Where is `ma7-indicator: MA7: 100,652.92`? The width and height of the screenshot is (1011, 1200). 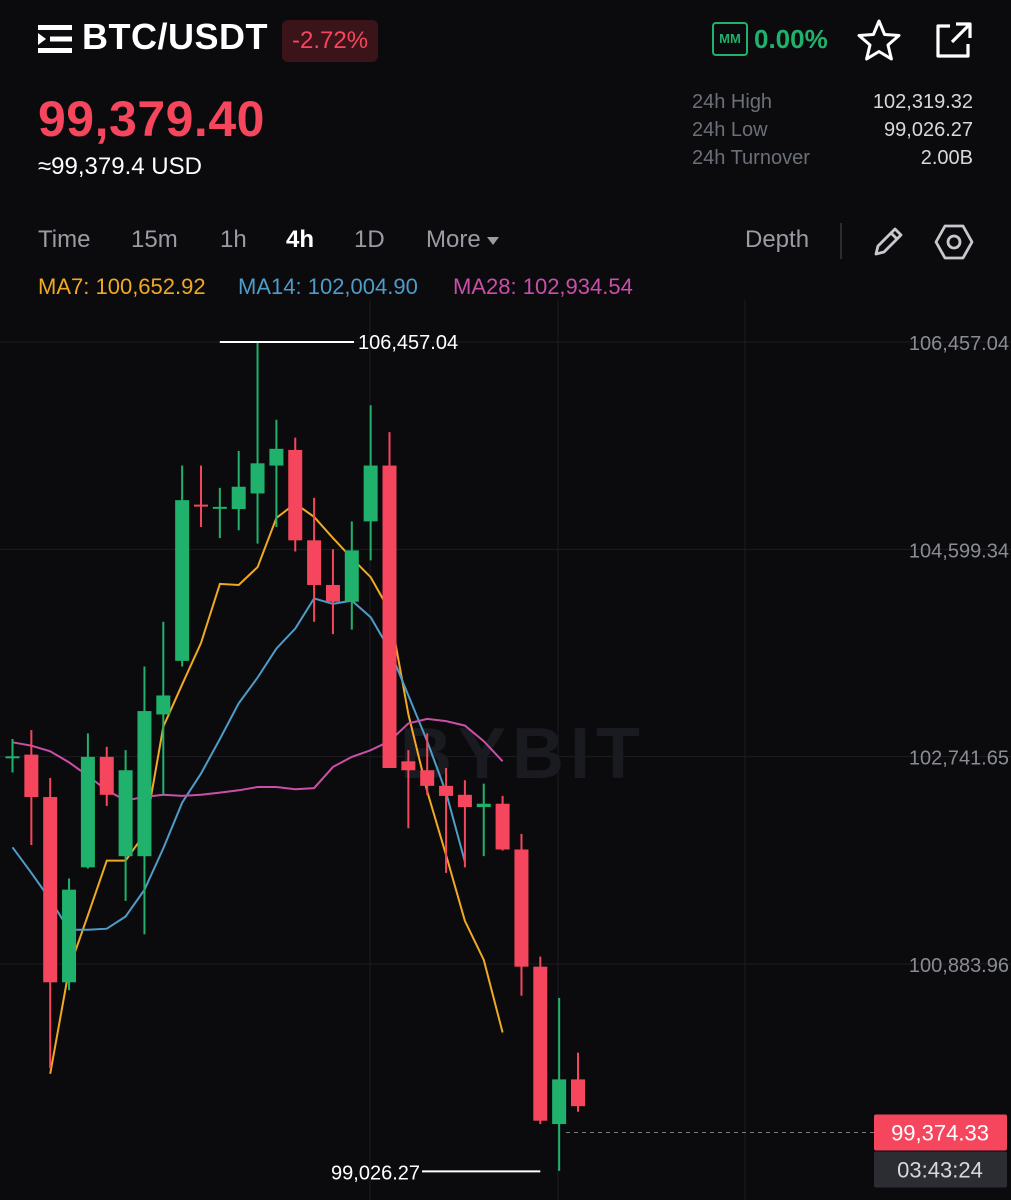 ma7-indicator: MA7: 100,652.92 is located at coordinates (122, 287).